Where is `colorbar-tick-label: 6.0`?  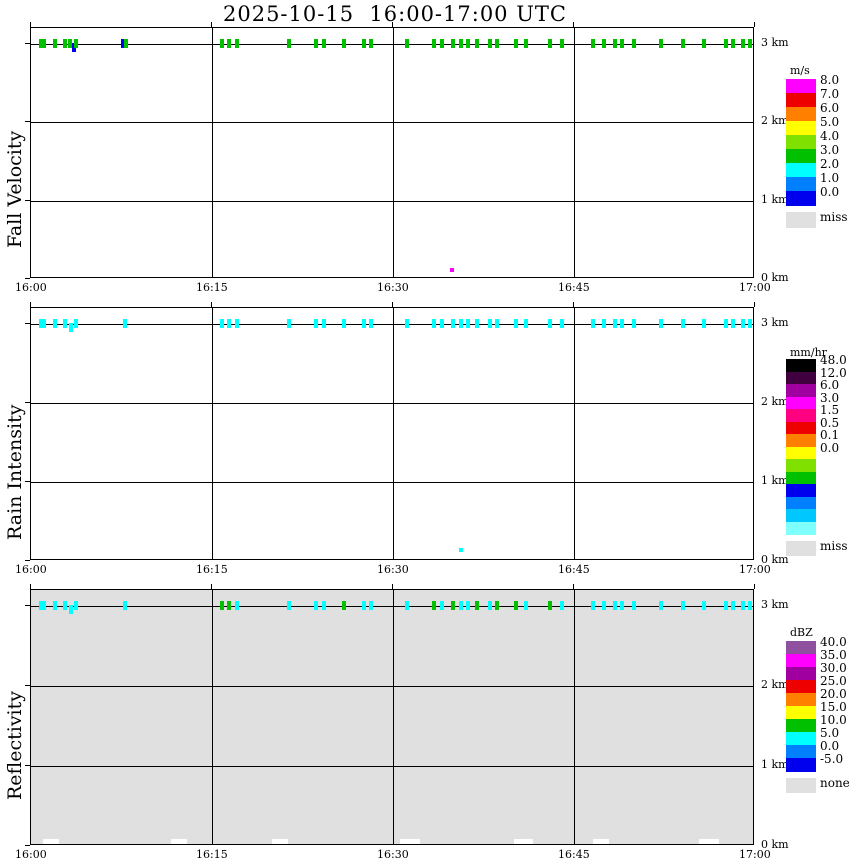
colorbar-tick-label: 6.0 is located at coordinates (830, 108).